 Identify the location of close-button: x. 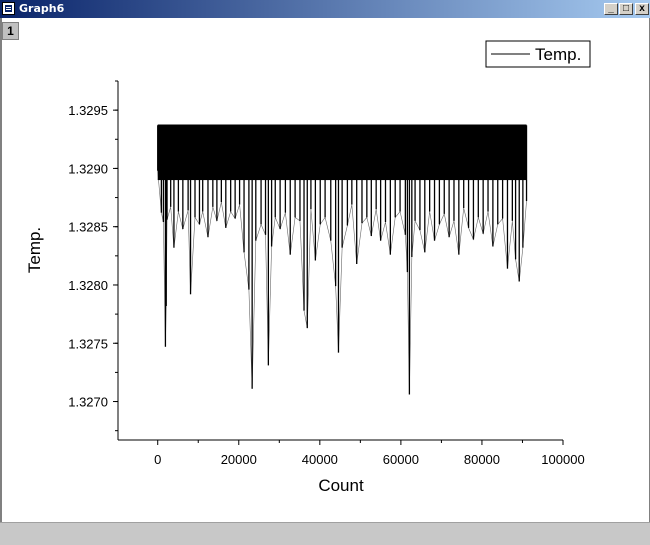
(642, 9).